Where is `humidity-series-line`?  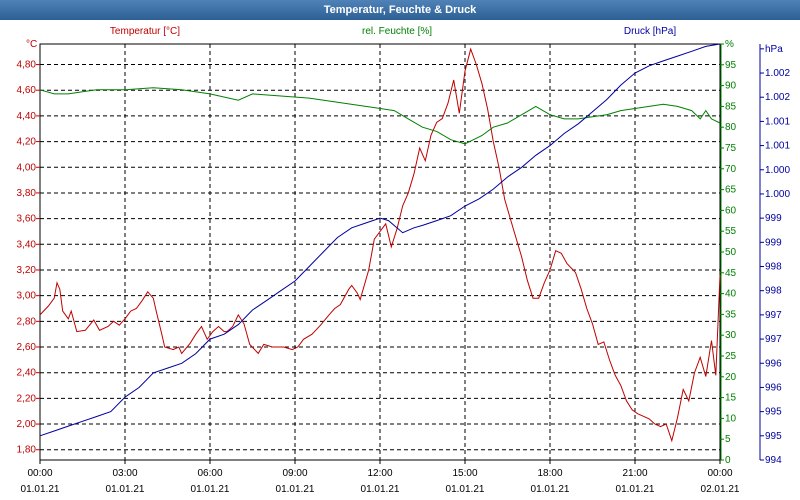
humidity-series-line is located at coordinates (380, 116).